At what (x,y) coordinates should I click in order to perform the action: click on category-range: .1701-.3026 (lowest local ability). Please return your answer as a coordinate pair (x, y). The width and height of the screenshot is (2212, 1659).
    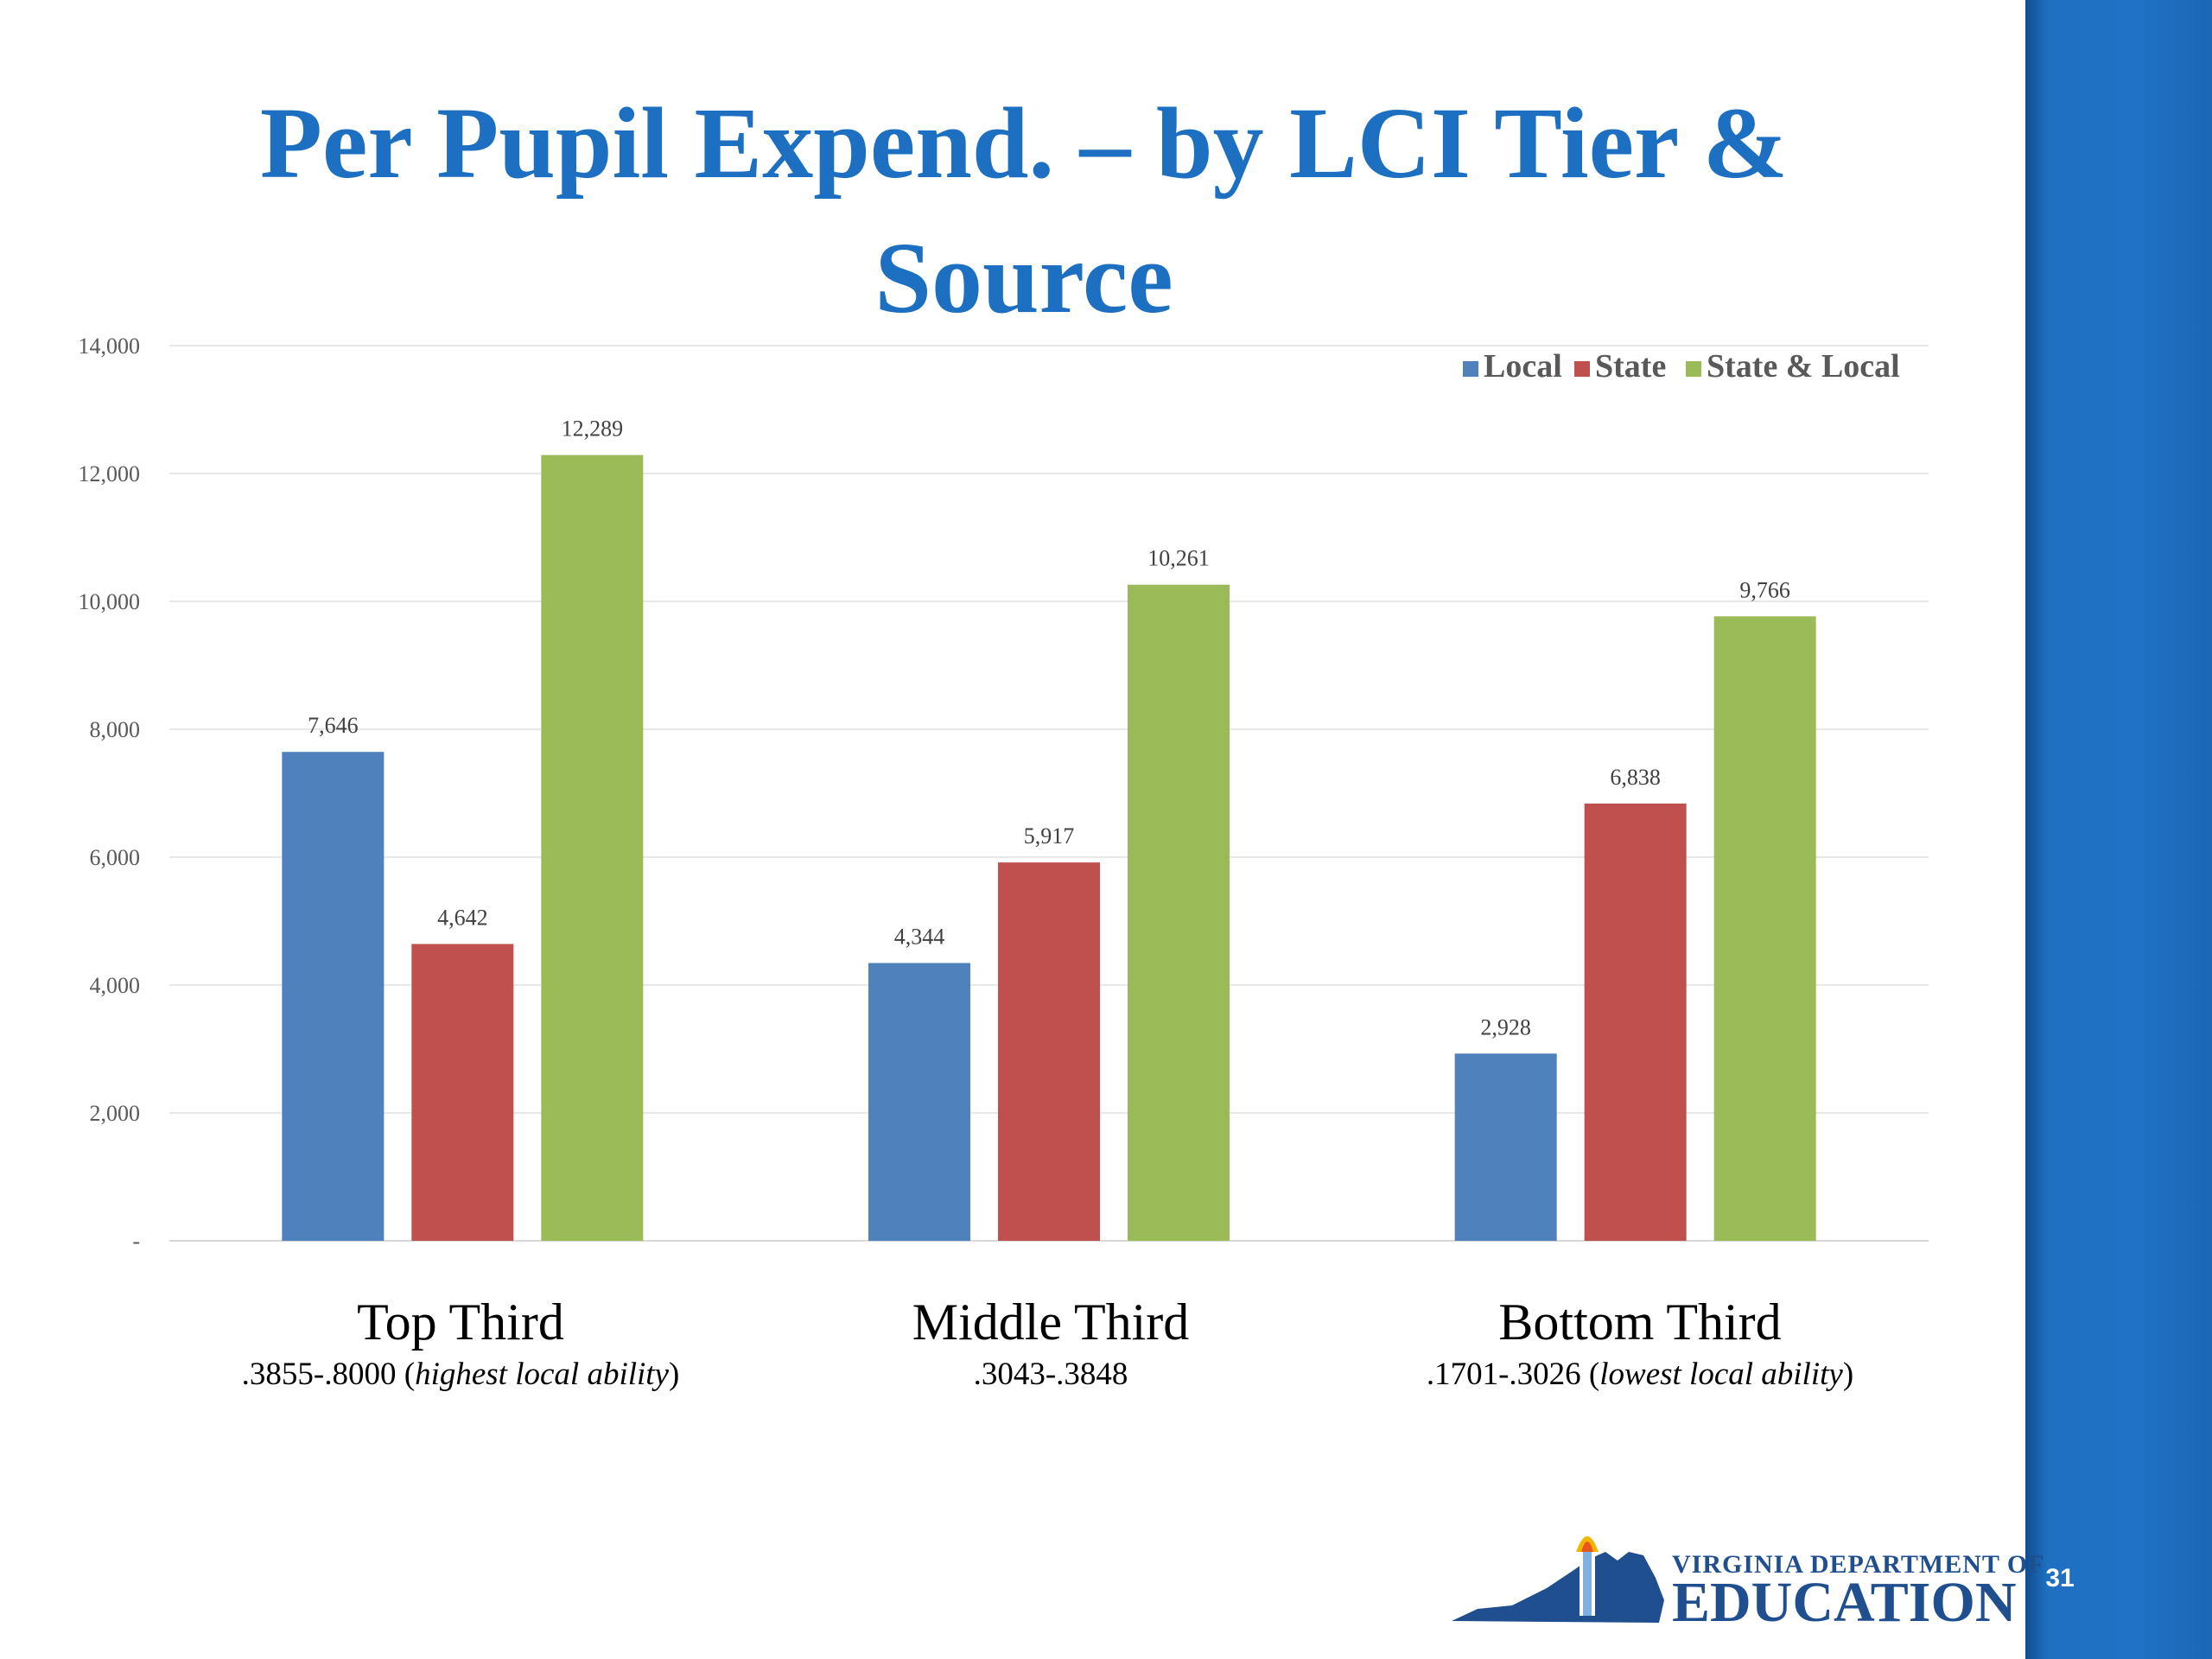
    Looking at the image, I should click on (1640, 1374).